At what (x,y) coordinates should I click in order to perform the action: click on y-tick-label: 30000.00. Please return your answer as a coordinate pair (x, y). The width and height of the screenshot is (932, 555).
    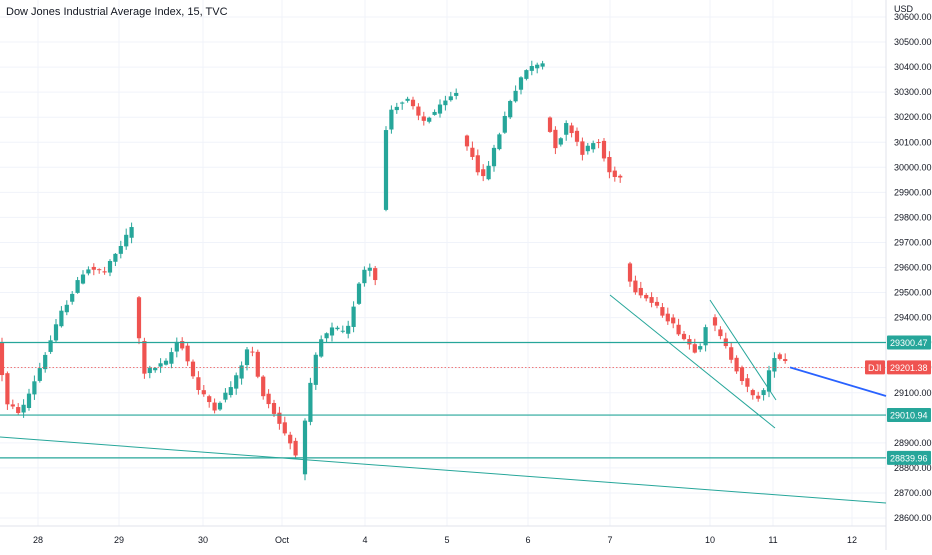
    Looking at the image, I should click on (913, 167).